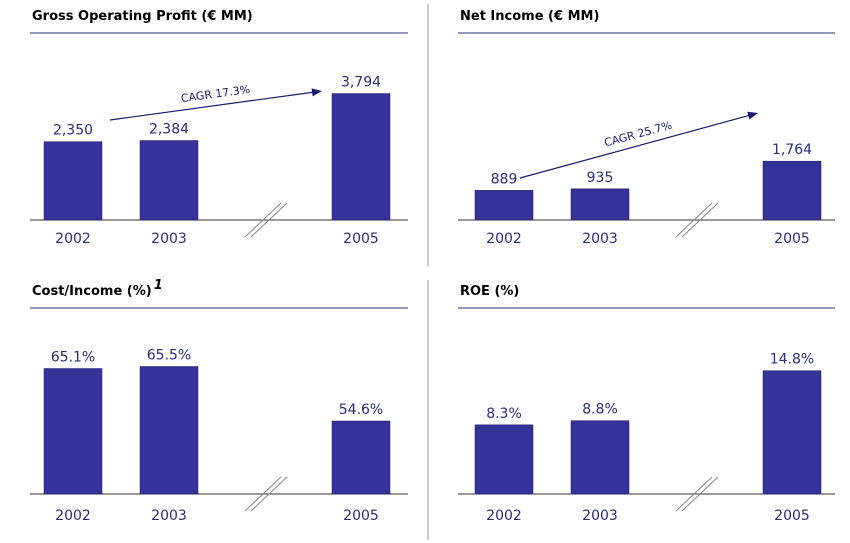 Image resolution: width=850 pixels, height=543 pixels. What do you see at coordinates (489, 291) in the screenshot?
I see `chart-title: ROE (%)` at bounding box center [489, 291].